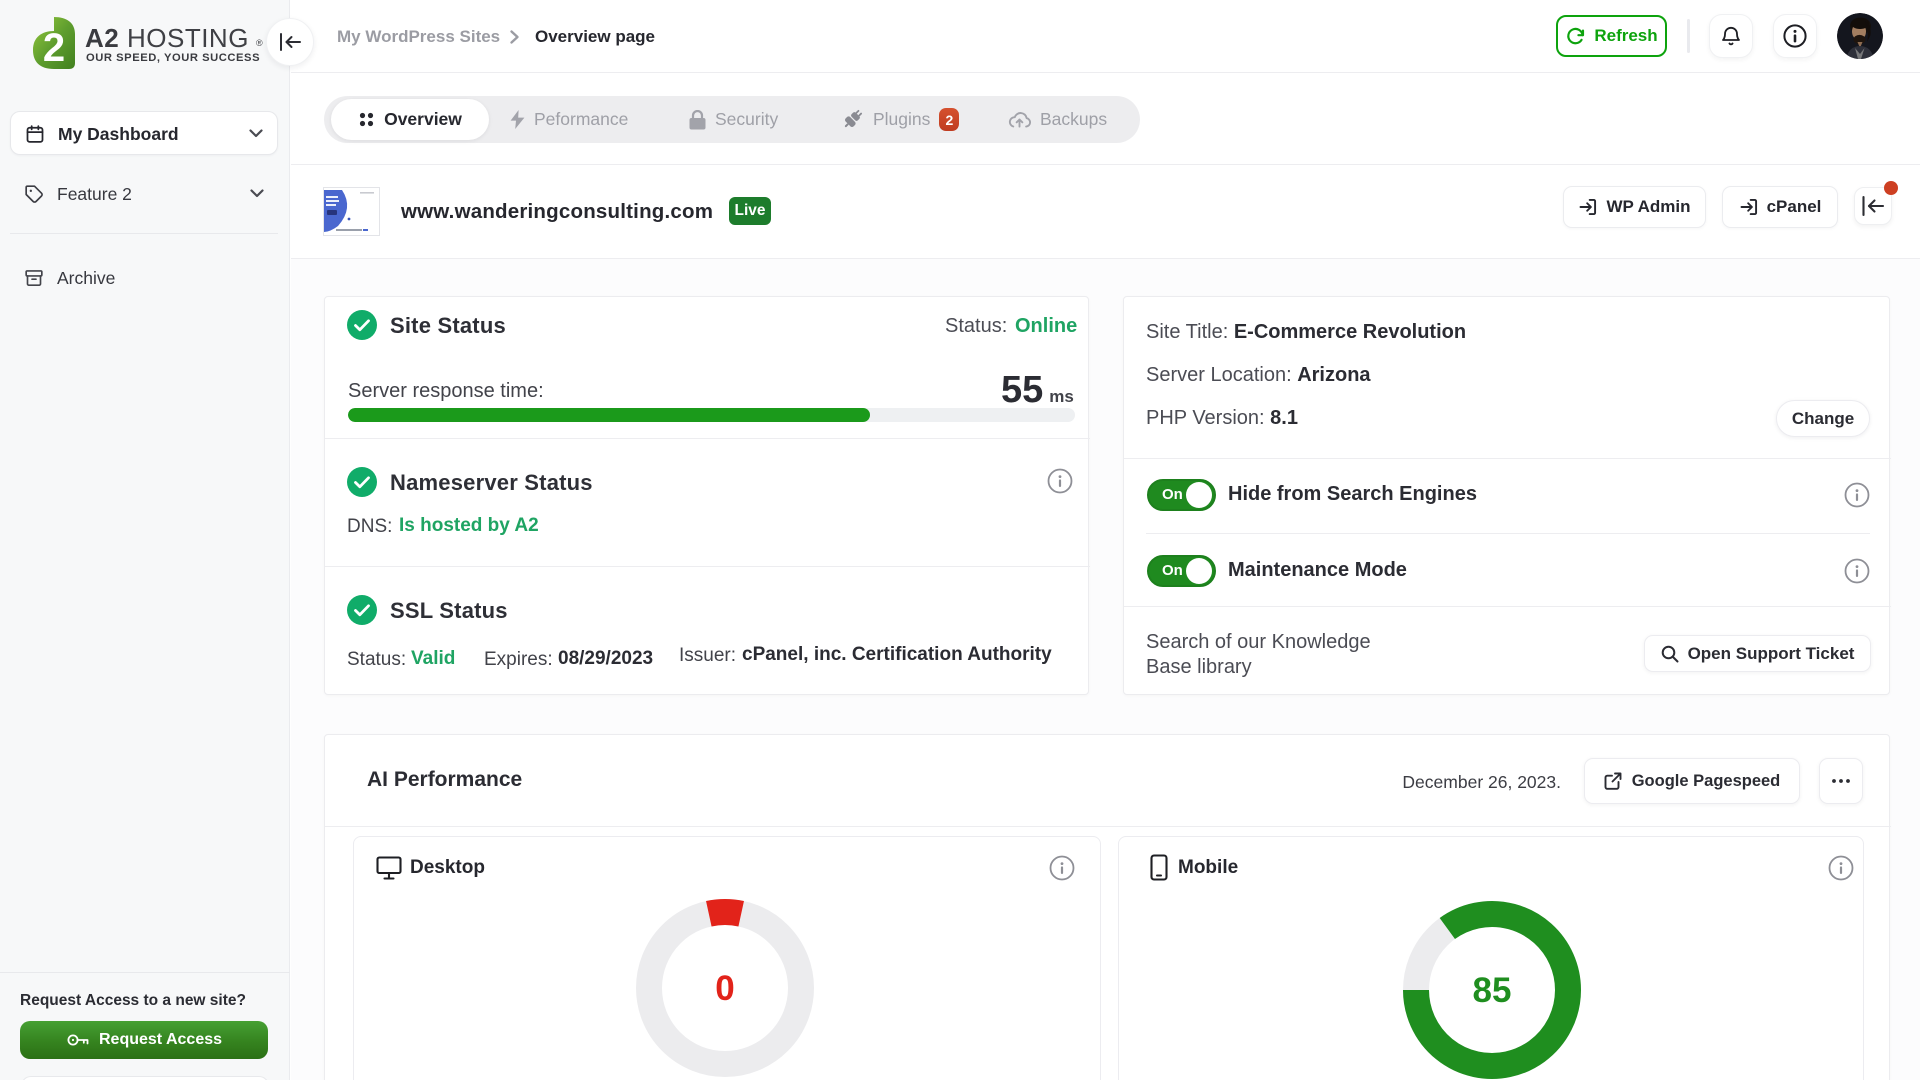 This screenshot has width=1920, height=1080. What do you see at coordinates (1492, 990) in the screenshot?
I see `svg-text: 85` at bounding box center [1492, 990].